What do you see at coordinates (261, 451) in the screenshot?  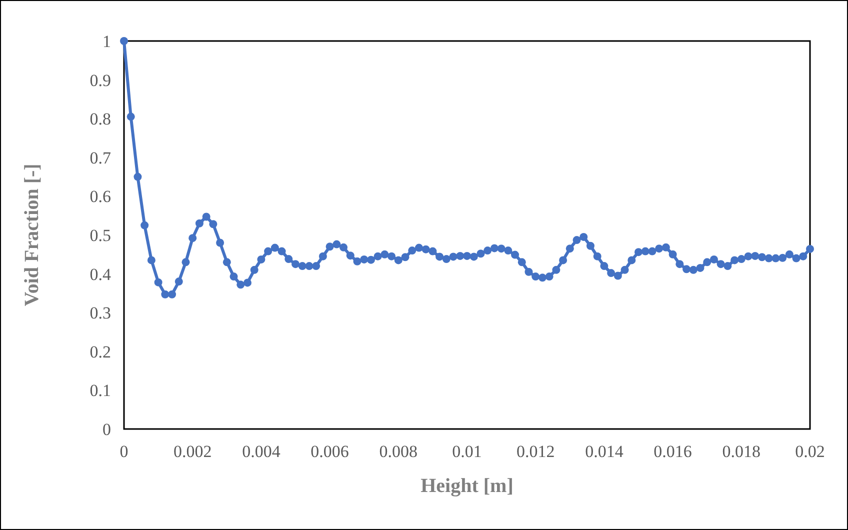 I see `x-tick-label: 0.004` at bounding box center [261, 451].